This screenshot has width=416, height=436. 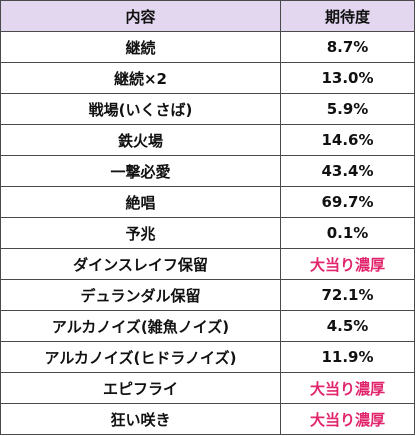 I want to click on row-value: 72.1%, so click(x=347, y=295).